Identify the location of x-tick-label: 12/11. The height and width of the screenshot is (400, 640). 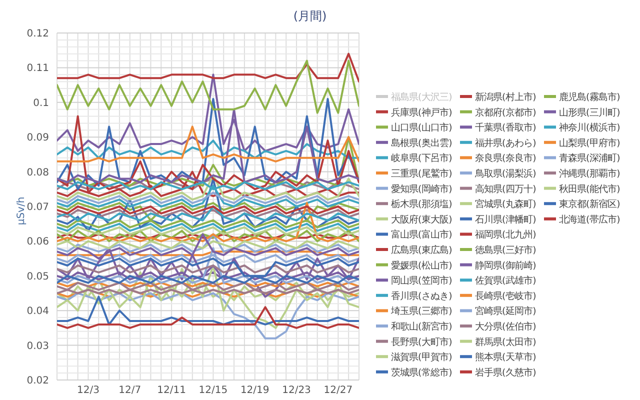
(171, 390).